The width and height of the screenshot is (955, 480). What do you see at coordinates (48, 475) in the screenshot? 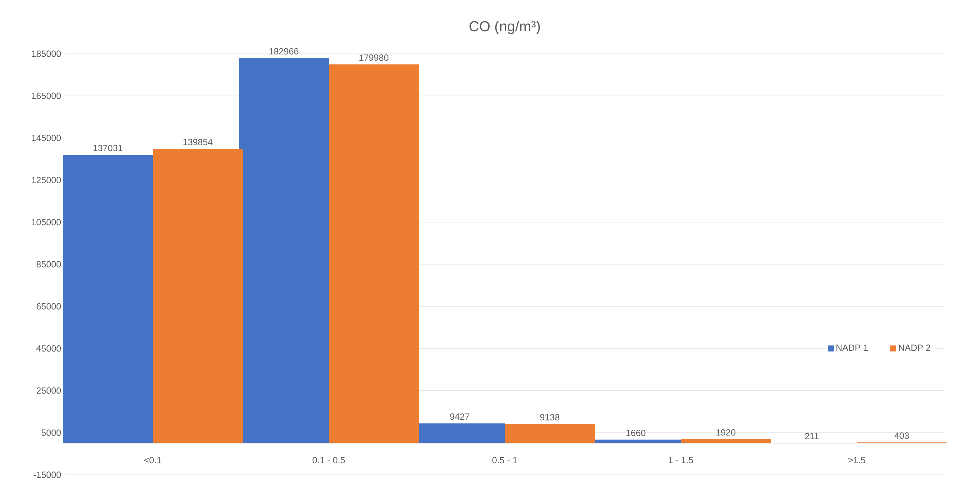
I see `y-tick-label: -15000` at bounding box center [48, 475].